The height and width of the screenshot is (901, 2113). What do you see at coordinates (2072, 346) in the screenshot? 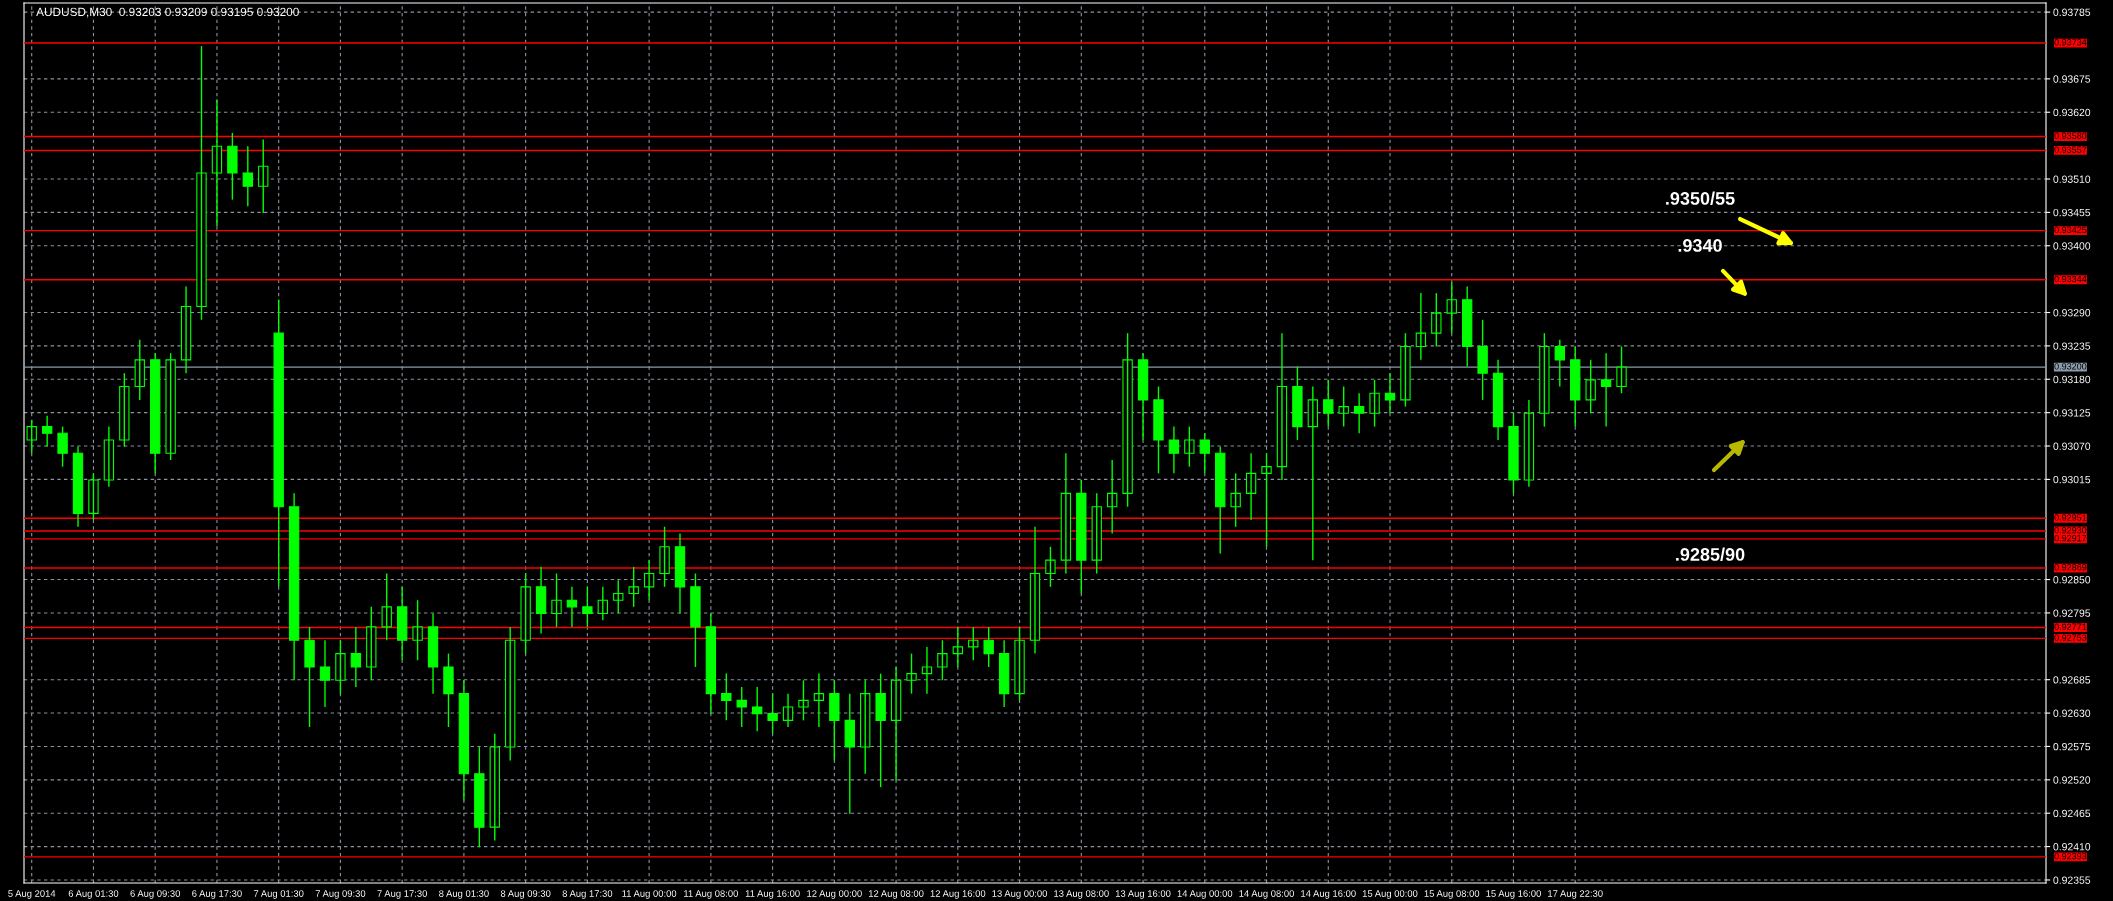
I see `y-tick-label: 0.93235` at bounding box center [2072, 346].